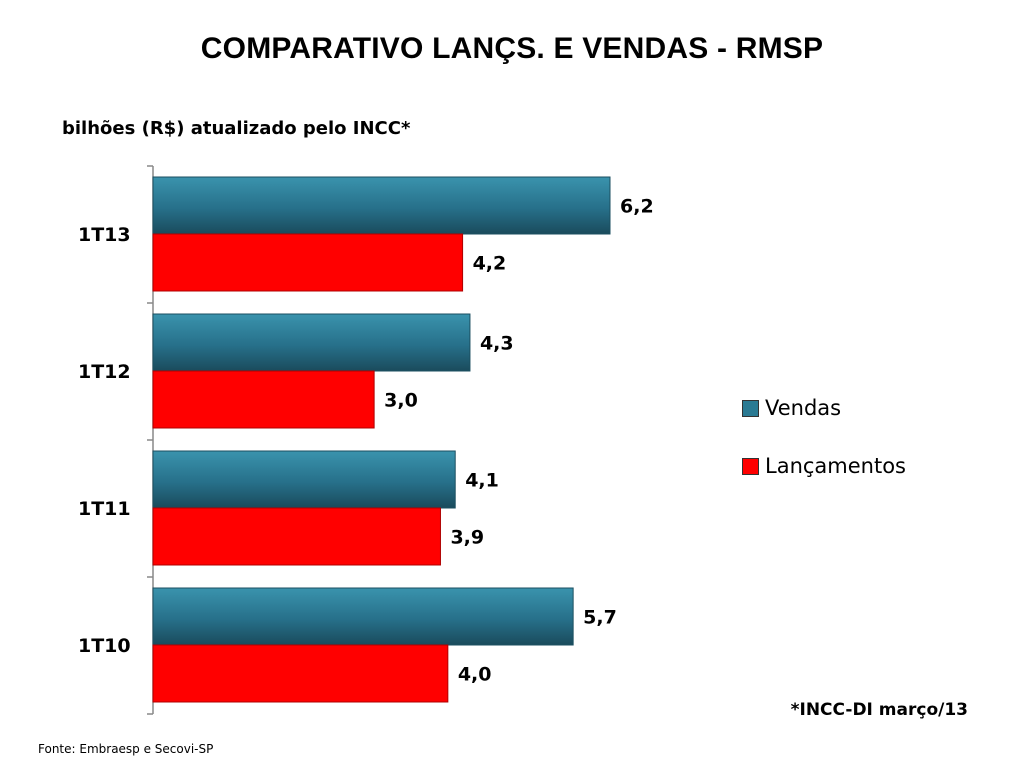 The height and width of the screenshot is (768, 1024). Describe the element at coordinates (879, 710) in the screenshot. I see `footnote: *INCC-DI março/13` at that location.